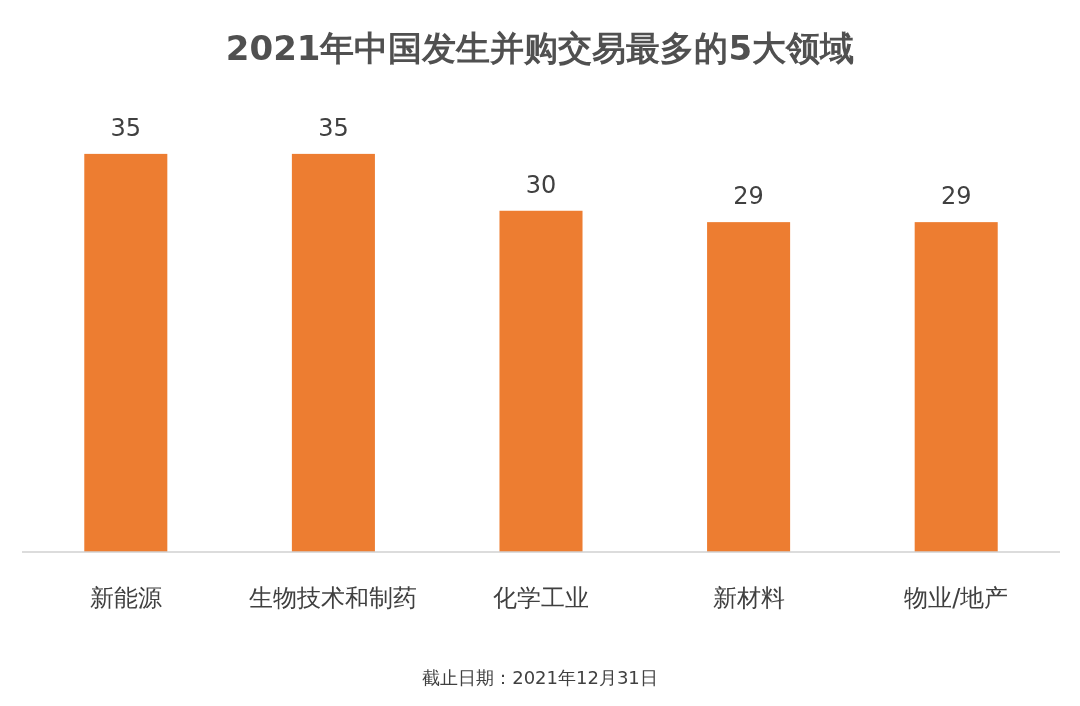 The image size is (1080, 706). Describe the element at coordinates (540, 677) in the screenshot. I see `text: 截止日期：2021年12月31日` at that location.